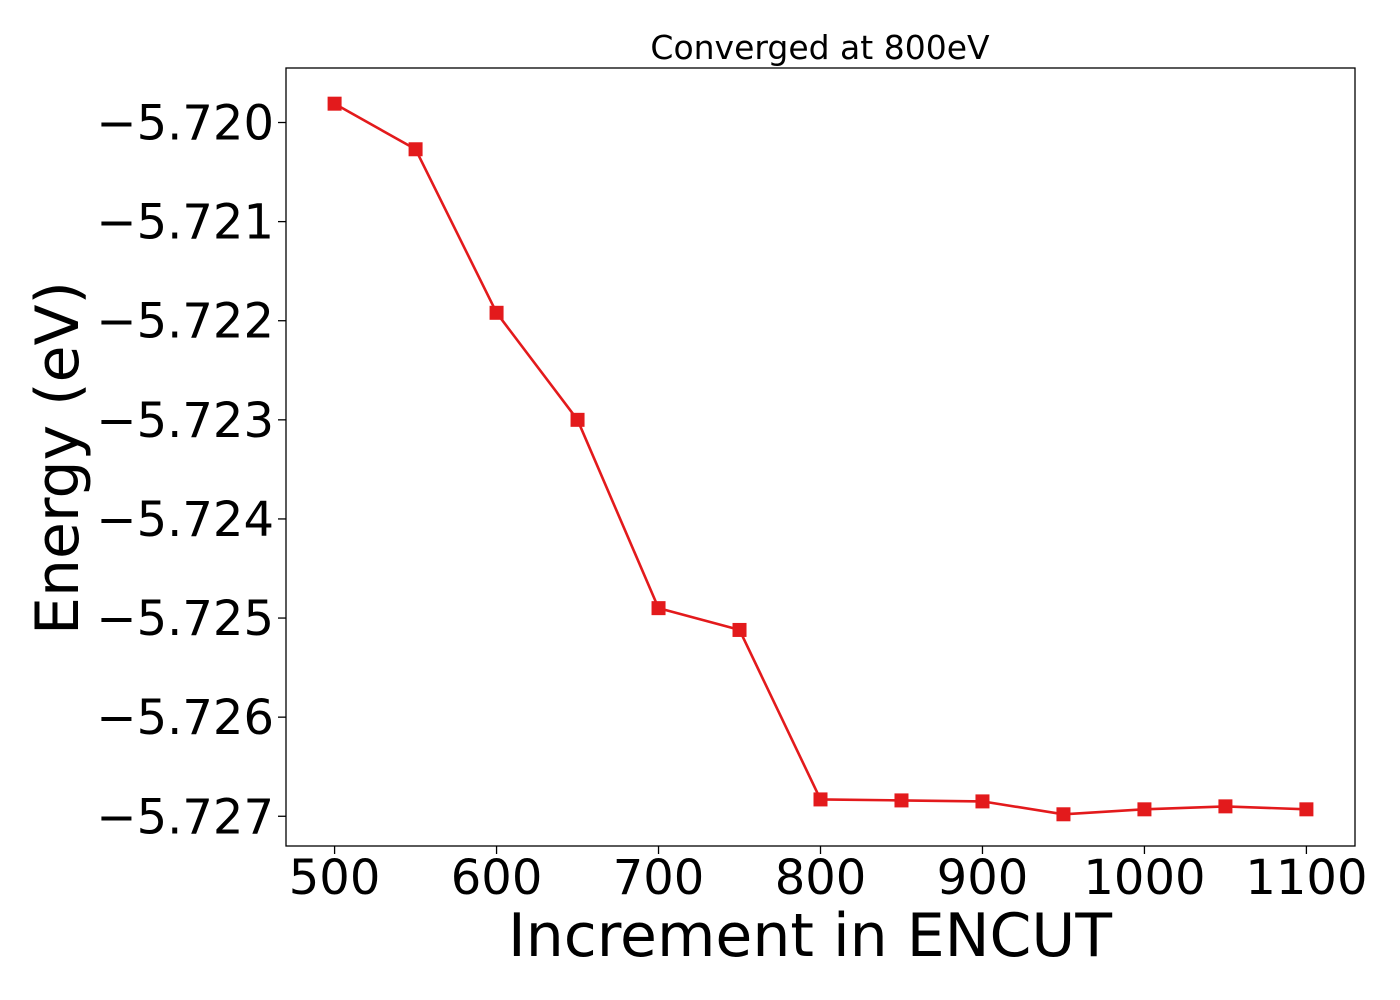  Describe the element at coordinates (185, 124) in the screenshot. I see `y-tick-label: −5.720` at that location.